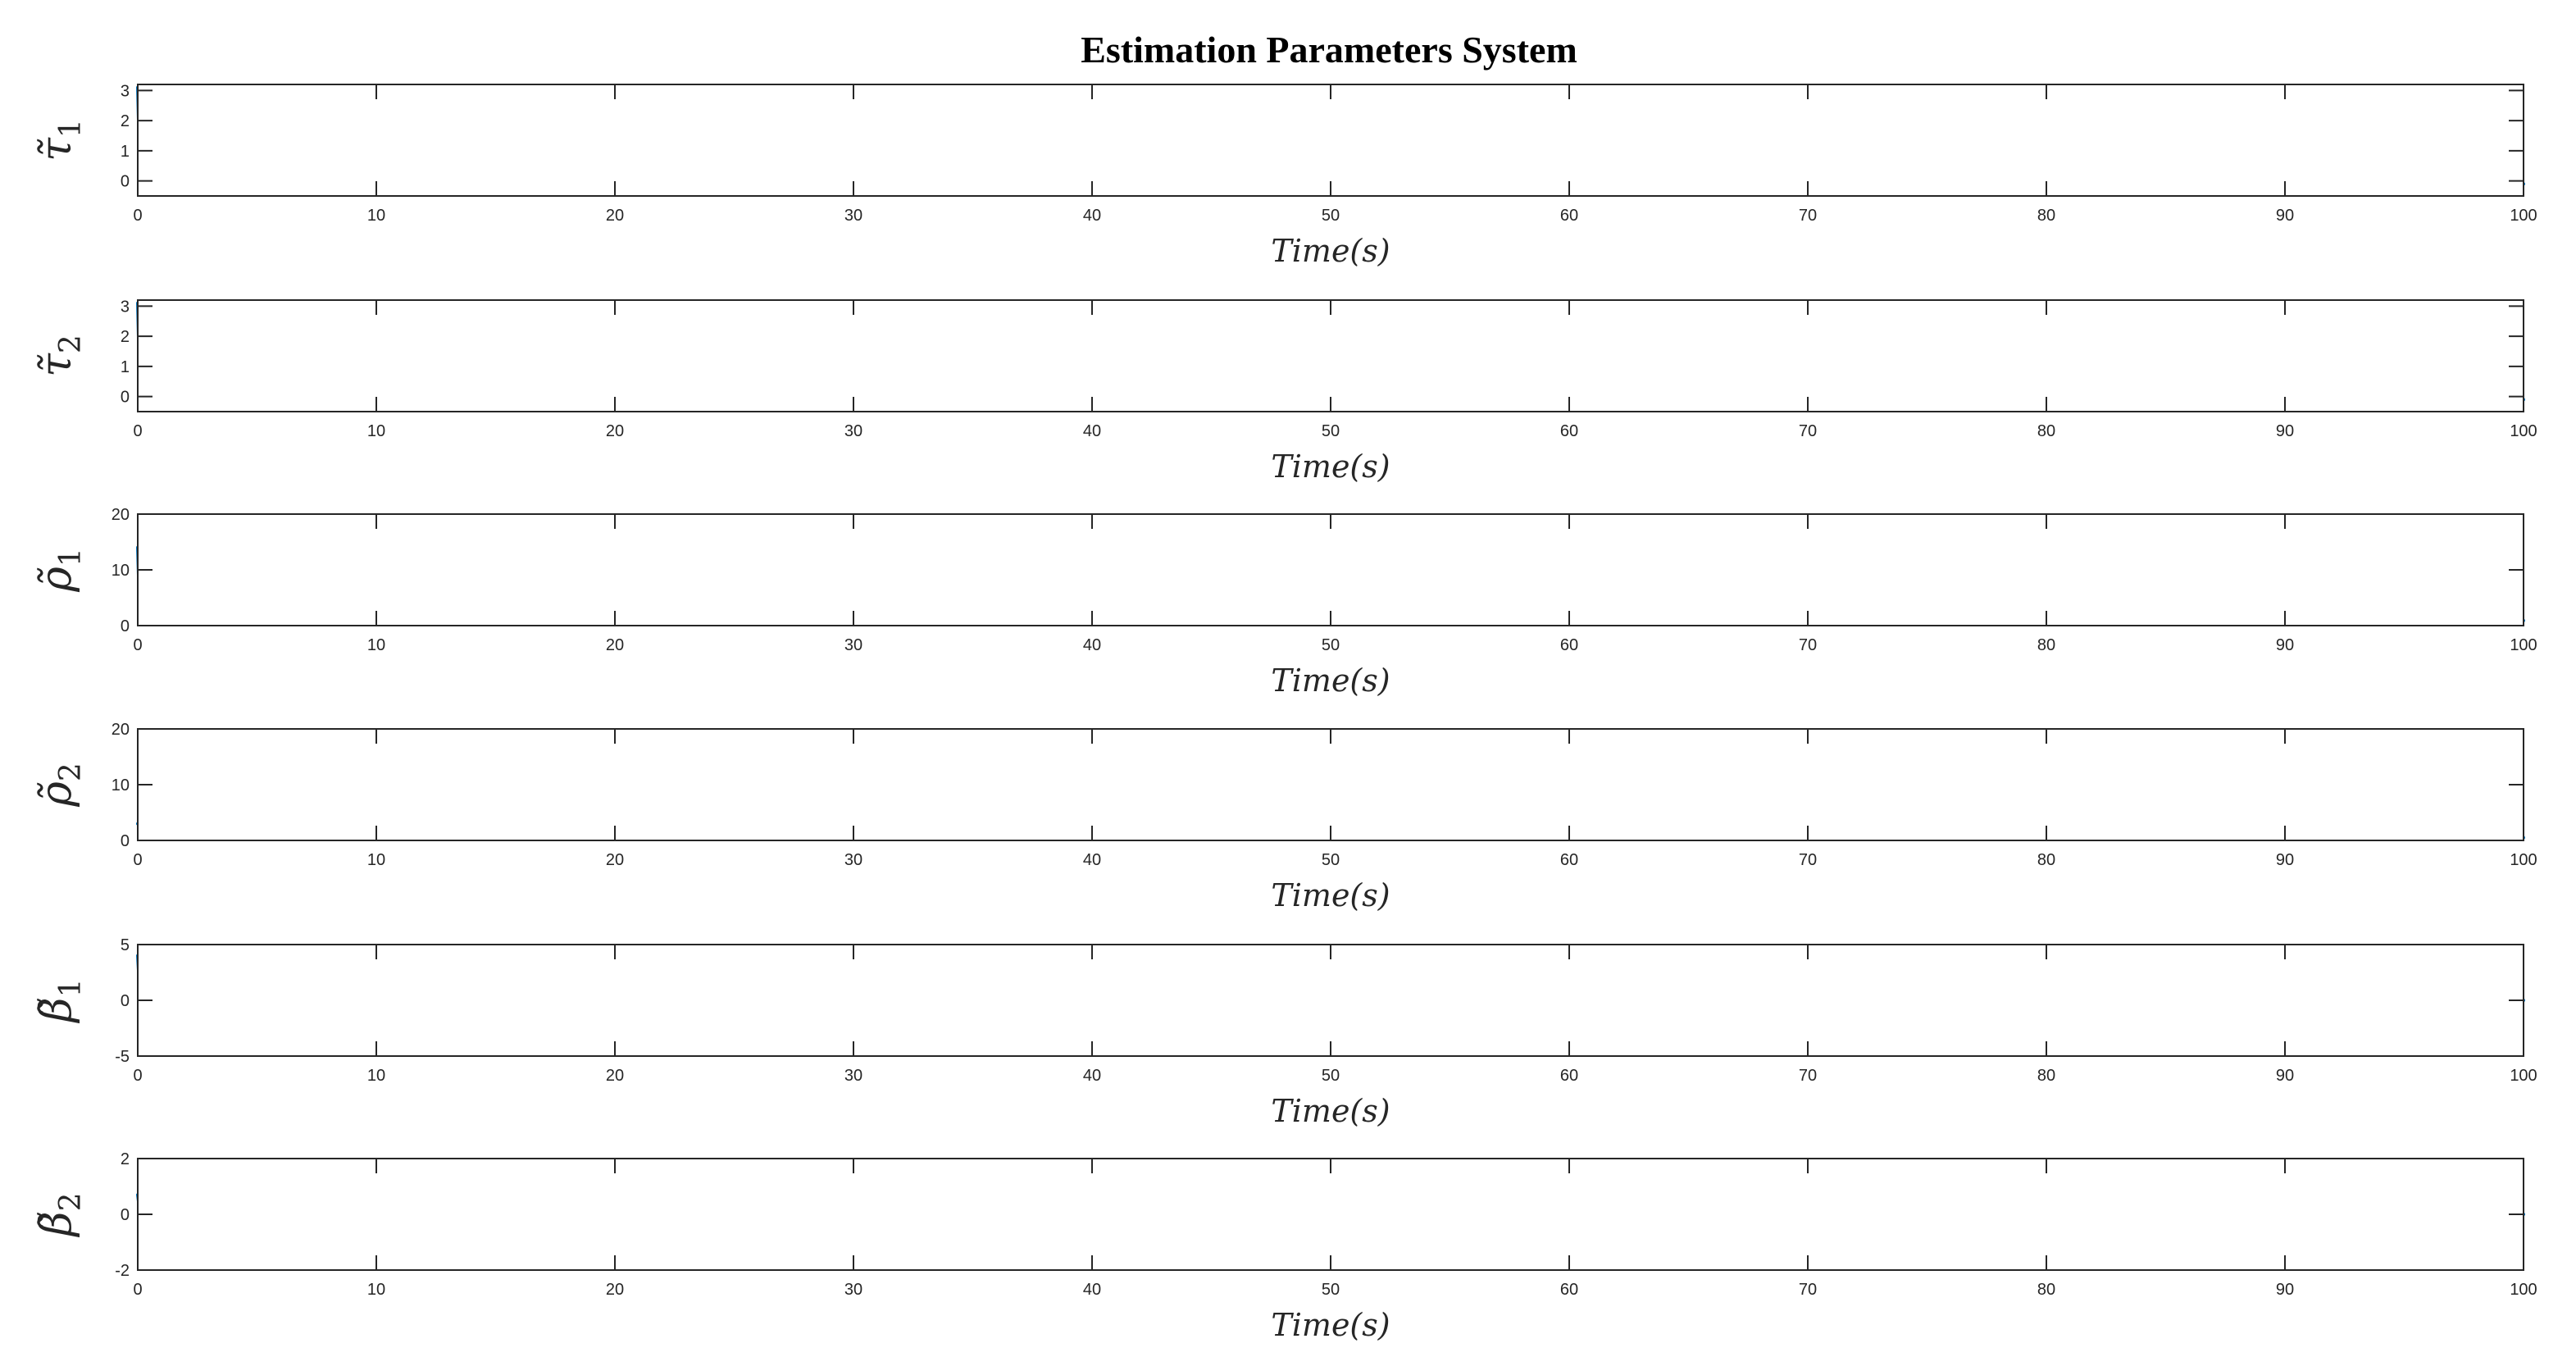 The width and height of the screenshot is (2576, 1366). I want to click on y-tick-label: 20, so click(121, 730).